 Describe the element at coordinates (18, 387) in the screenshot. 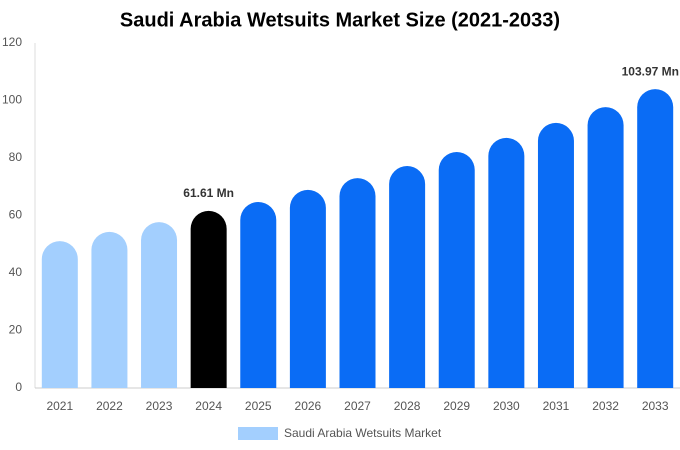

I see `y-tick-label: 0` at that location.